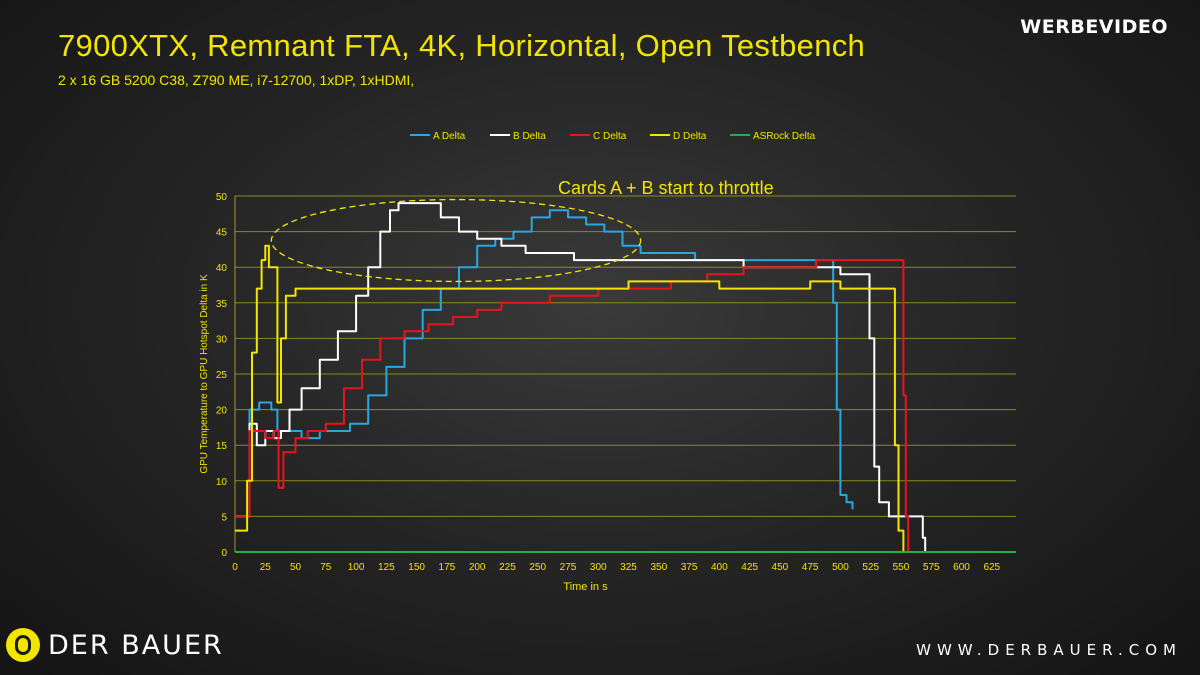 The image size is (1200, 675). I want to click on legend: A Delta B Delta C Delta D Delta ASRock Delta, so click(613, 136).